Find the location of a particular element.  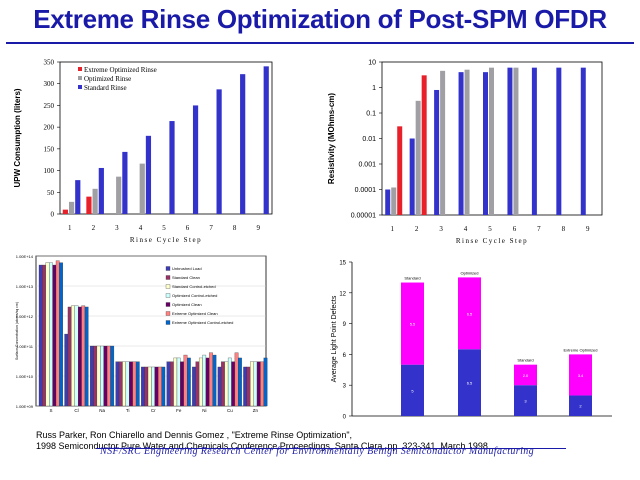

y-tick-label: 6 is located at coordinates (345, 356).